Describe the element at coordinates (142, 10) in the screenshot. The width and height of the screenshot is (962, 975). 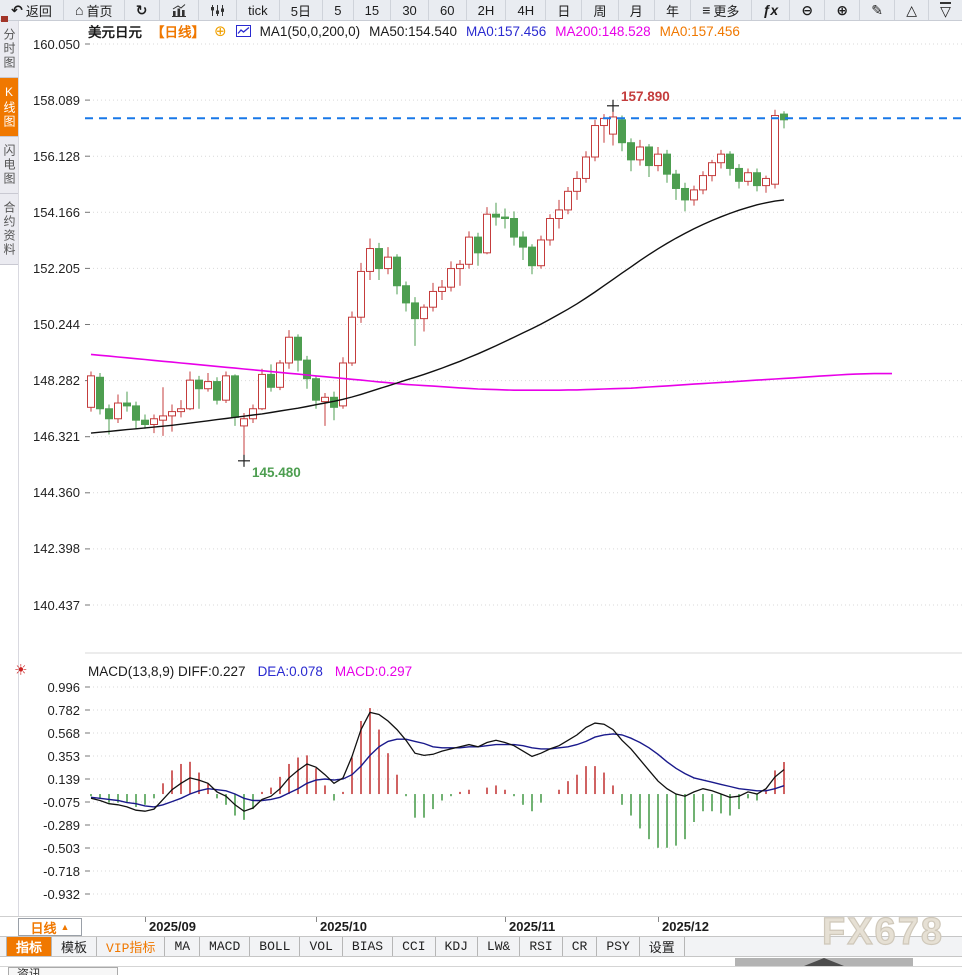
I see `refresh-button: ↻` at that location.